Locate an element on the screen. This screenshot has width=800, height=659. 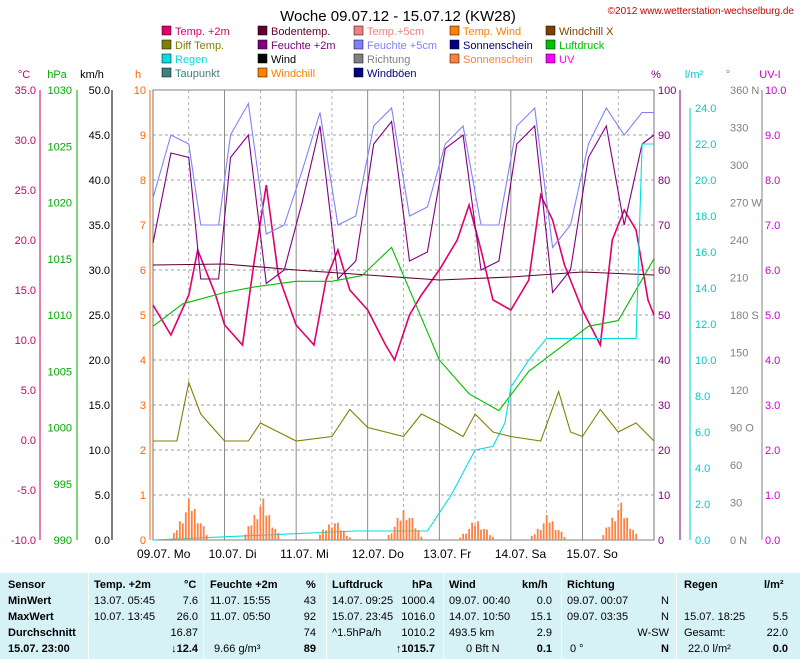
min-humidity-time: 11.07. 15:55 is located at coordinates (240, 601).